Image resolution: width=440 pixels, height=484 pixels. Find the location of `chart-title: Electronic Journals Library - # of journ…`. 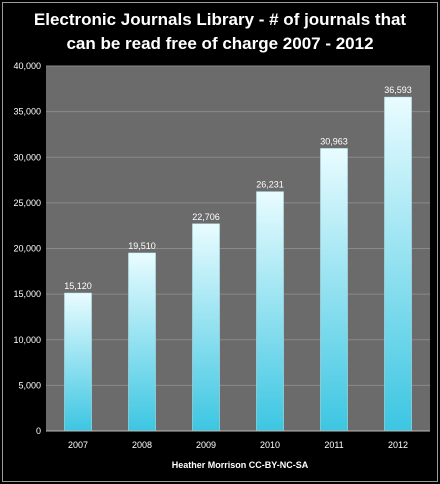

chart-title: Electronic Journals Library - # of journ… is located at coordinates (220, 32).